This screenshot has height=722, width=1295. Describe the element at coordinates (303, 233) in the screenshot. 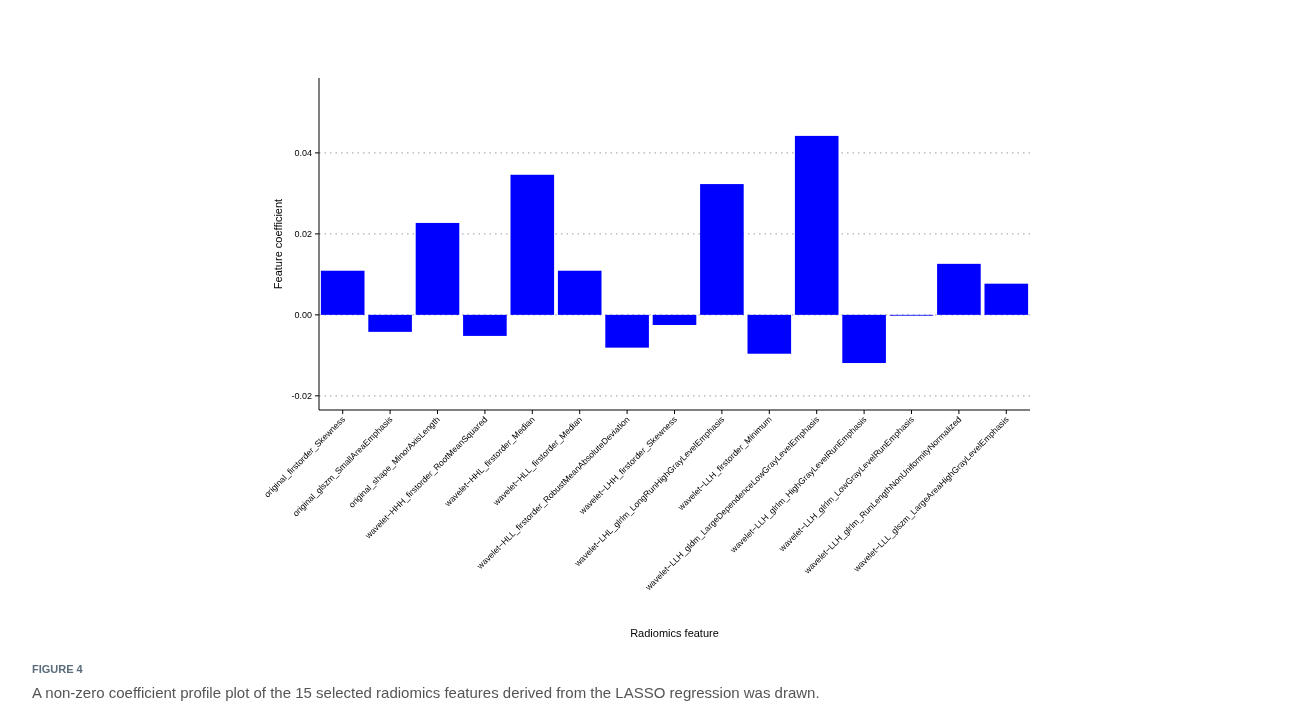

I see `y-tick-label: 0.02` at that location.